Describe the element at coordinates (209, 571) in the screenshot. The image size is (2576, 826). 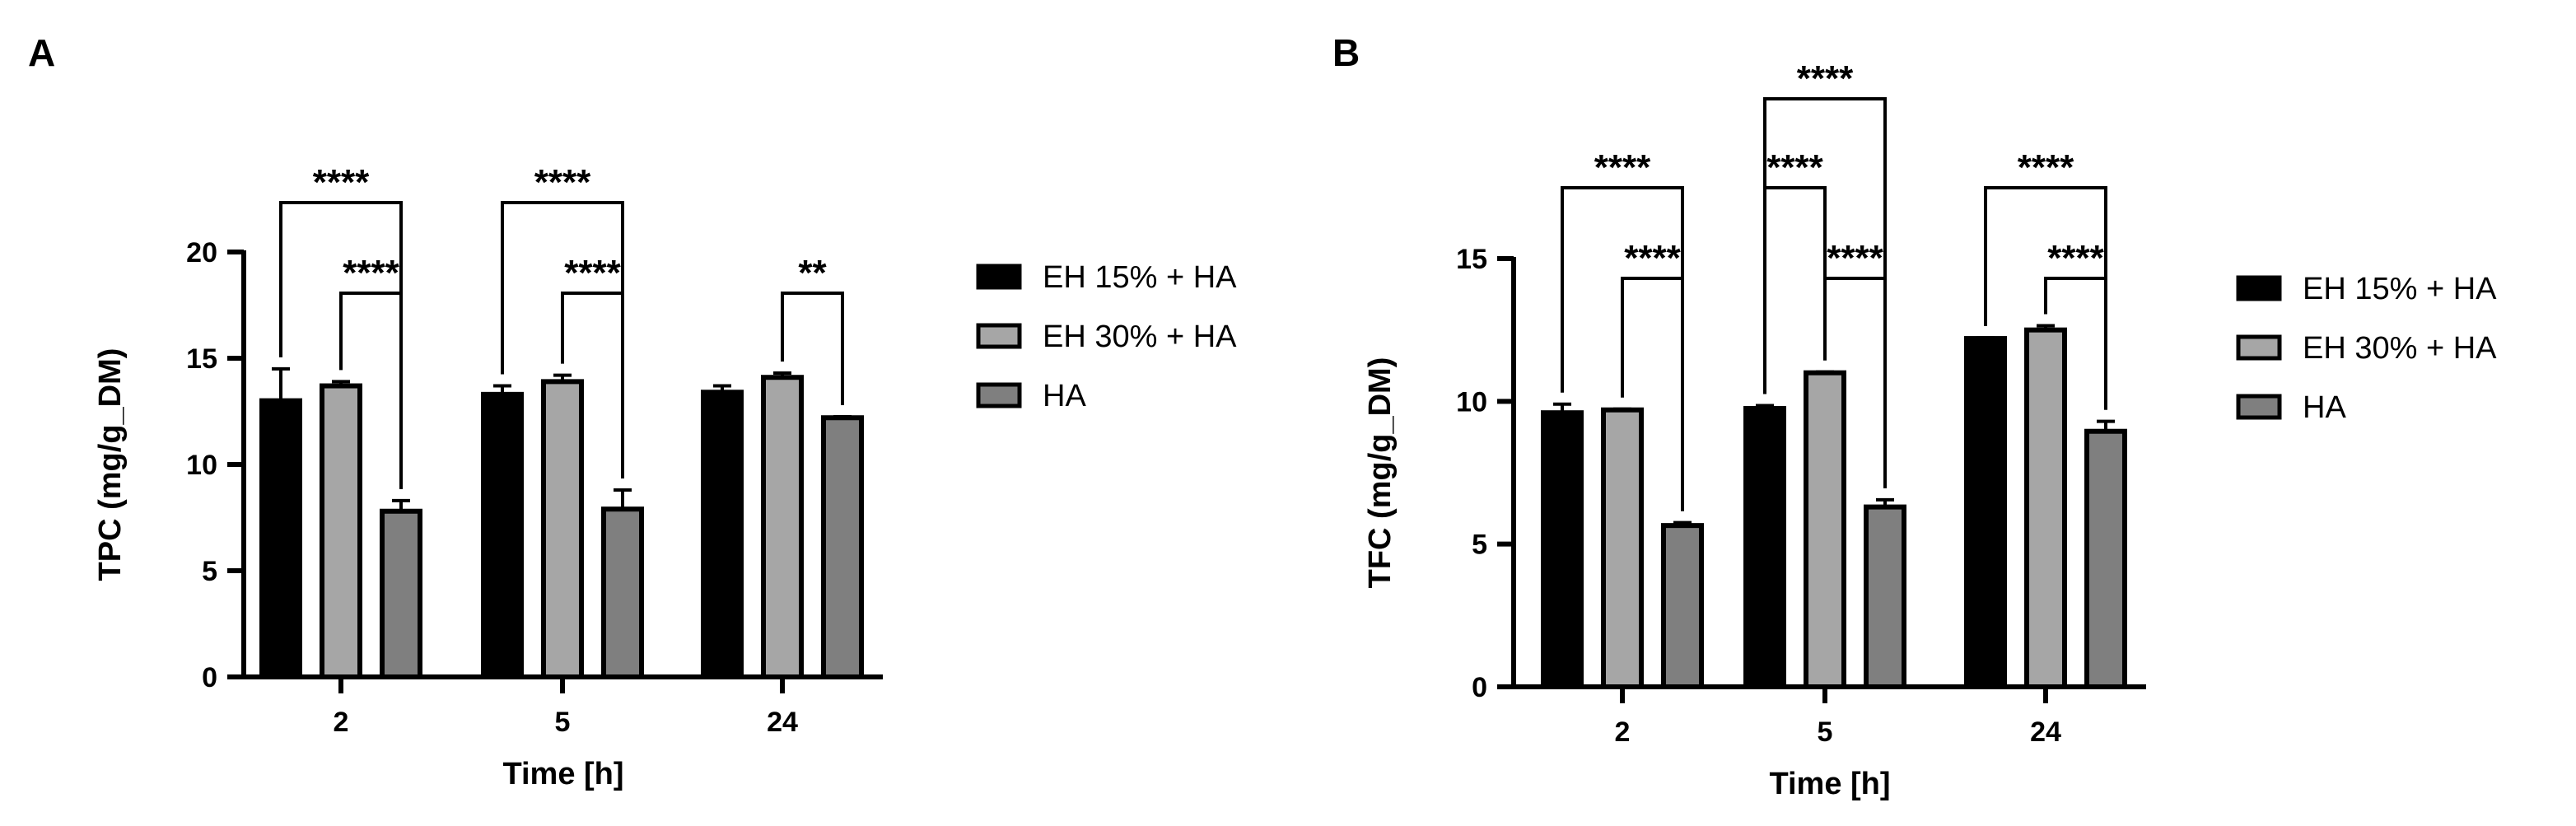
I see `panel-0-y-tick-label-1: 5` at that location.